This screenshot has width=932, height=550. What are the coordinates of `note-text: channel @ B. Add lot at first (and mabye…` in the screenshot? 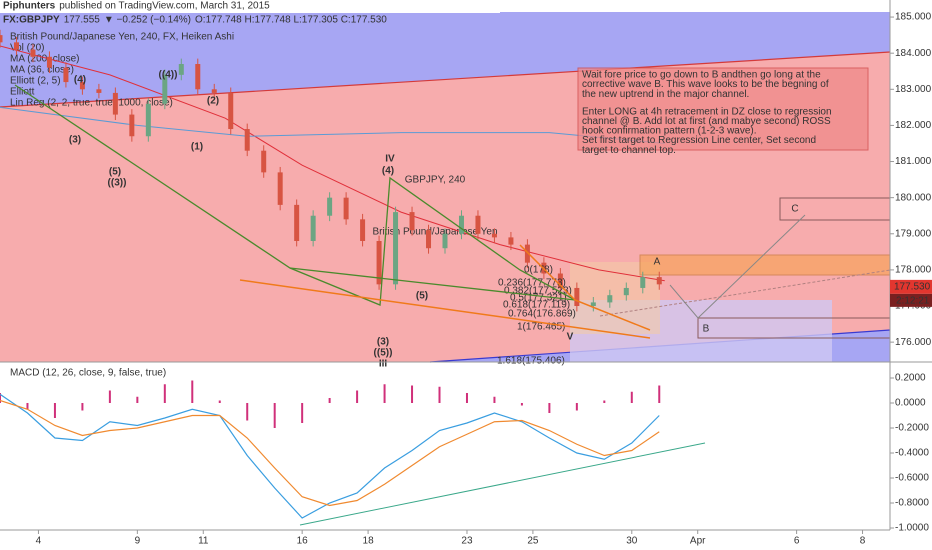 It's located at (706, 121).